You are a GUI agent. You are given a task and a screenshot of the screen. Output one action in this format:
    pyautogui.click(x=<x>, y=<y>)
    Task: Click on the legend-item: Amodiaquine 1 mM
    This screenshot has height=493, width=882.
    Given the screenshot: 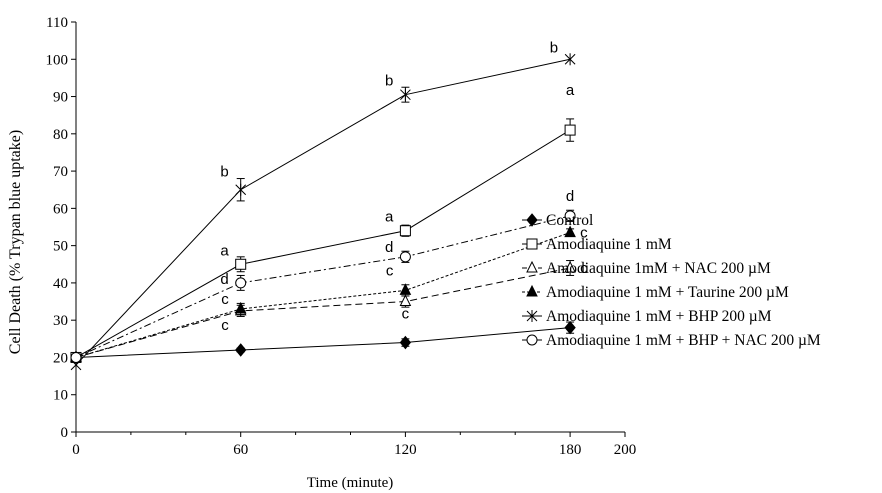 What is the action you would take?
    pyautogui.click(x=597, y=244)
    